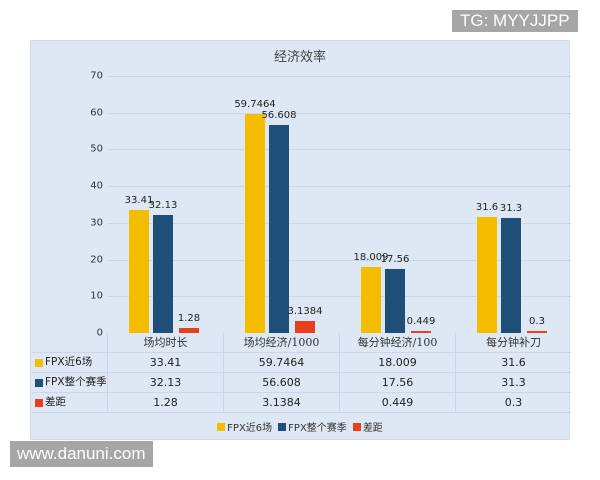  I want to click on y-axis-tick: 60, so click(96, 113).